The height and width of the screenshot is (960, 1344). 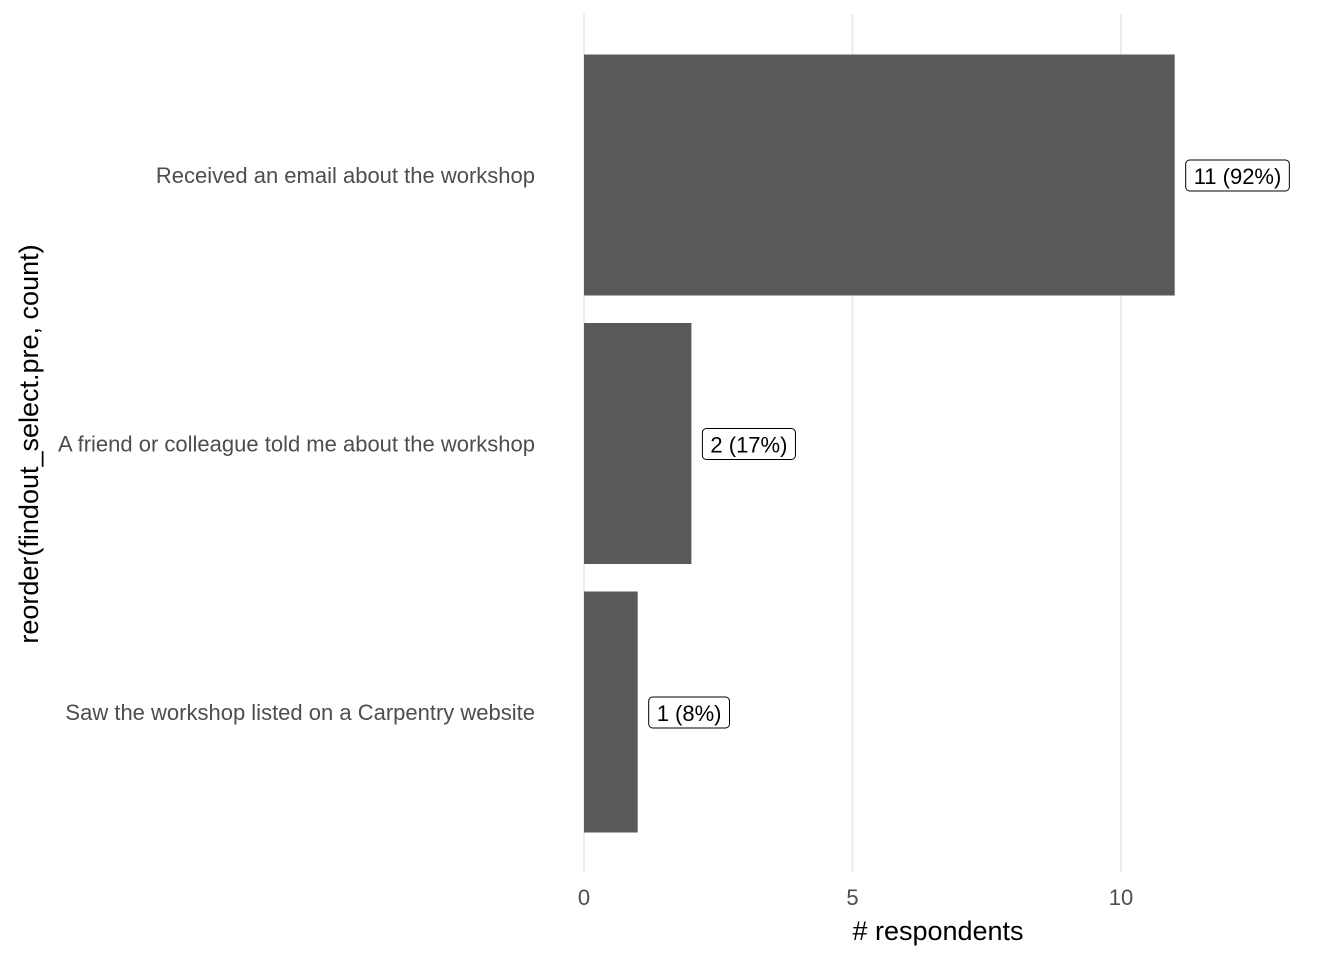 I want to click on data-label: 11 (92%), so click(x=1237, y=175).